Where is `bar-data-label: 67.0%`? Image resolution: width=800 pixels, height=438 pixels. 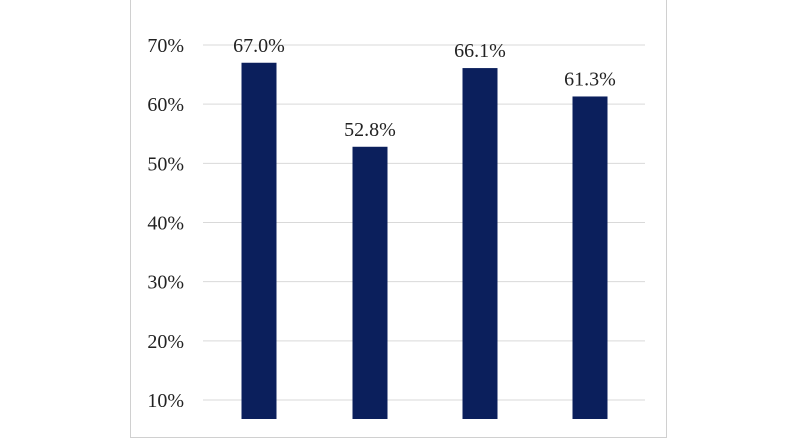
bar-data-label: 67.0% is located at coordinates (259, 46).